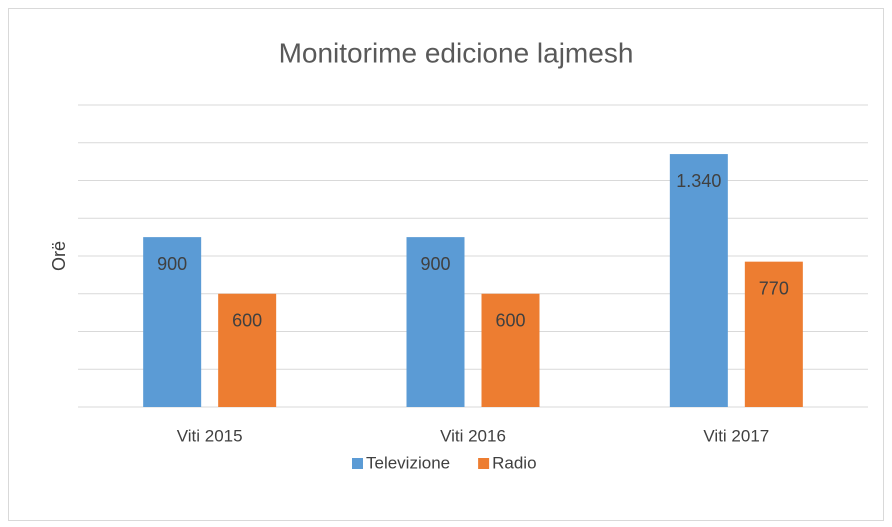 Image resolution: width=892 pixels, height=527 pixels. I want to click on legend-label: Televizione, so click(408, 462).